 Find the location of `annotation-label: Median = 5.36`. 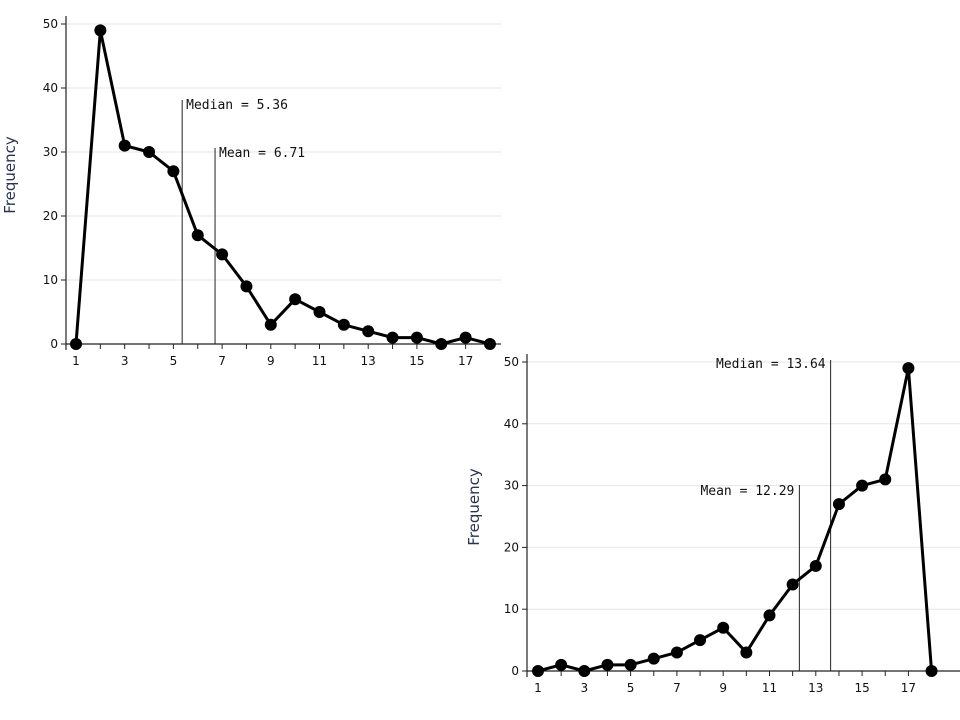

annotation-label: Median = 5.36 is located at coordinates (237, 105).